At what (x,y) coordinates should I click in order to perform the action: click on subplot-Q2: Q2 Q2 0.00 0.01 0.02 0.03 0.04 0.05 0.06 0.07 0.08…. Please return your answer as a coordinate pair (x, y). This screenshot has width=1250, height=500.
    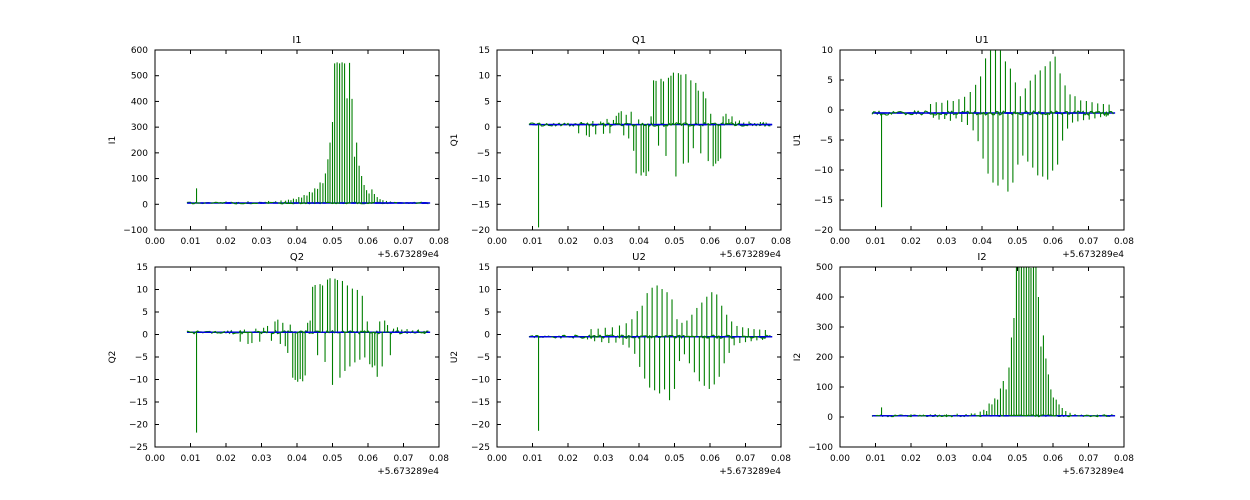
    Looking at the image, I should click on (278, 364).